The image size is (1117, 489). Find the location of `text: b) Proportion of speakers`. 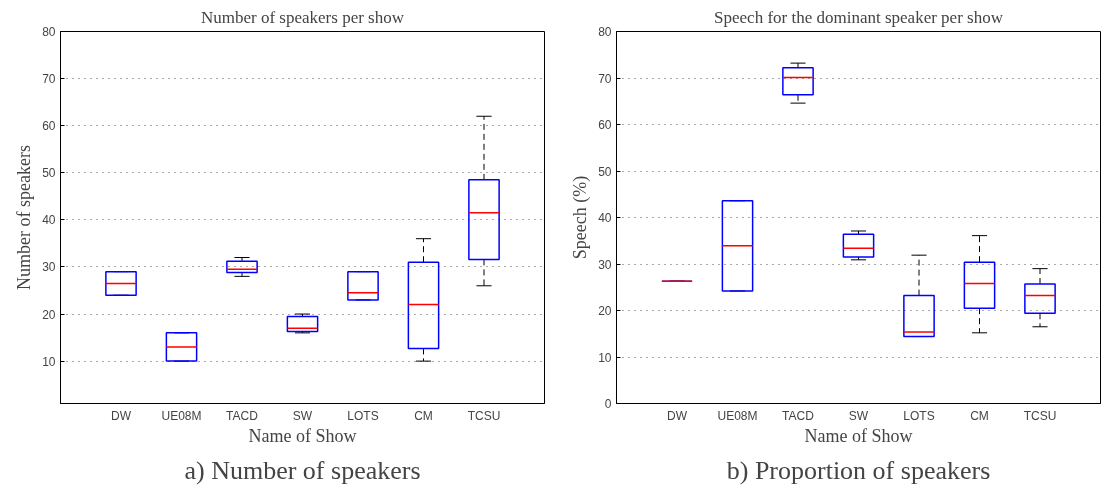

text: b) Proportion of speakers is located at coordinates (858, 470).